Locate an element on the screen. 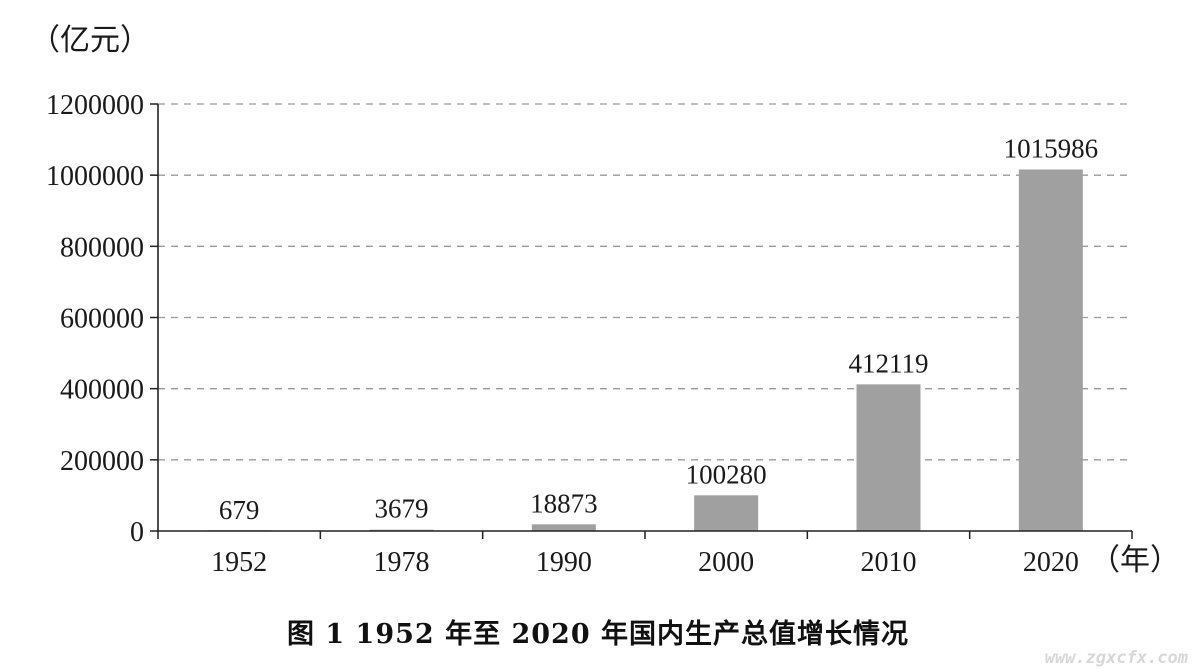  y-tick-label: 400000 is located at coordinates (102, 390).